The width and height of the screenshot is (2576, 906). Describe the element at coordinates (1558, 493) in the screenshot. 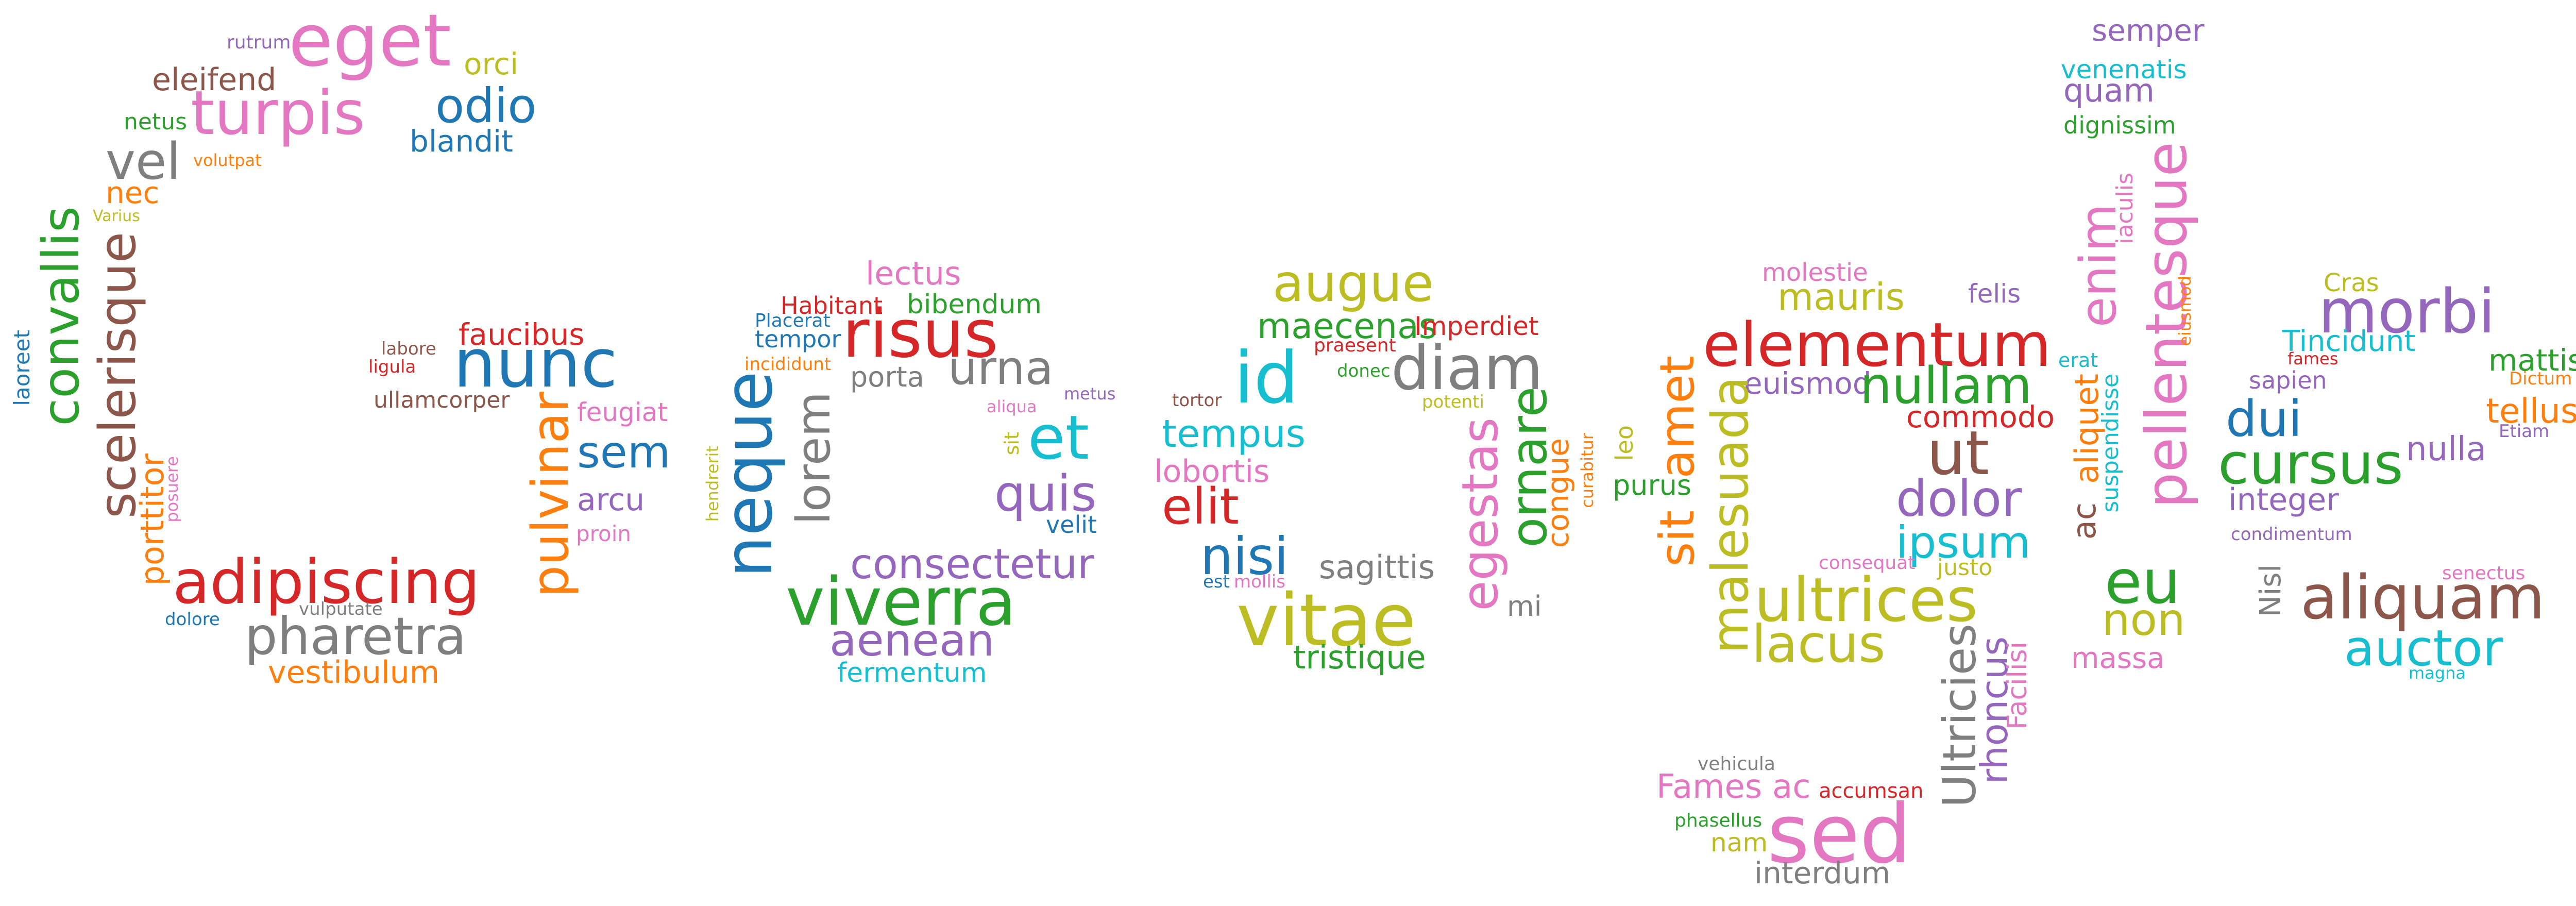

I see `word-congue: congue` at that location.